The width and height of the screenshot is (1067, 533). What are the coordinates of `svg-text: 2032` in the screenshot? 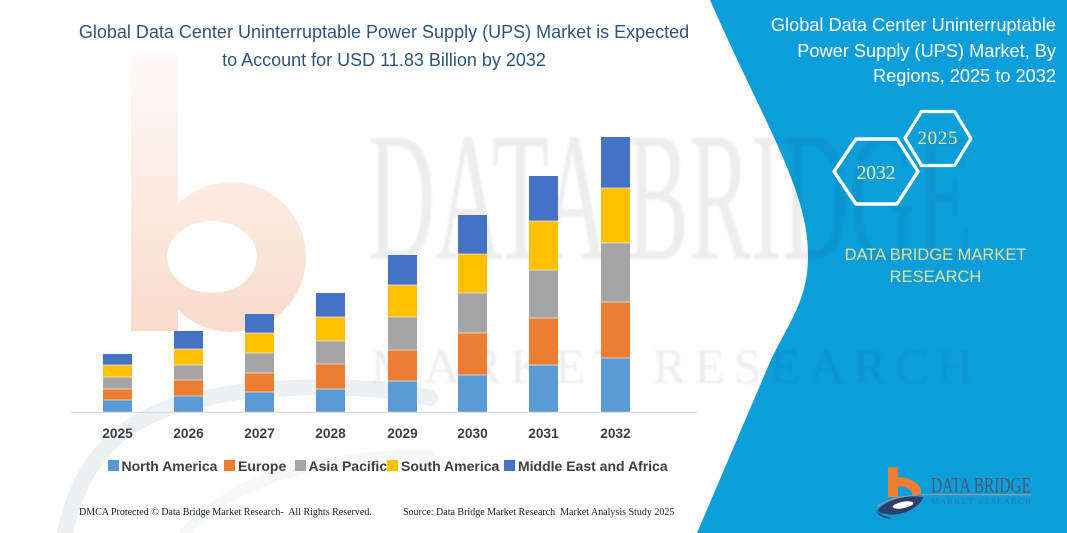 It's located at (876, 173).